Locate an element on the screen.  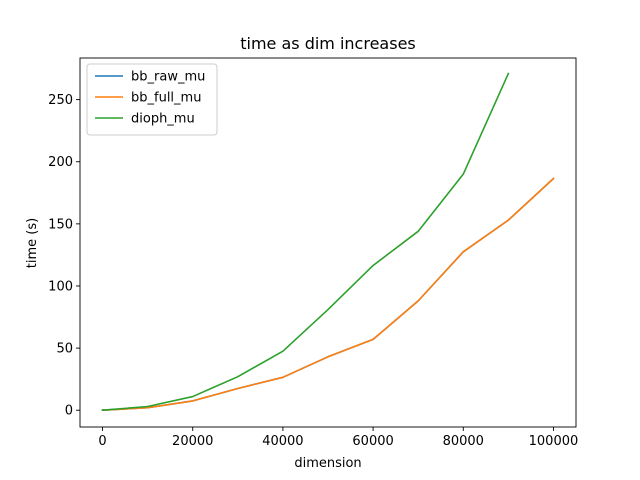
y-axis-label: time (s) is located at coordinates (32, 243).